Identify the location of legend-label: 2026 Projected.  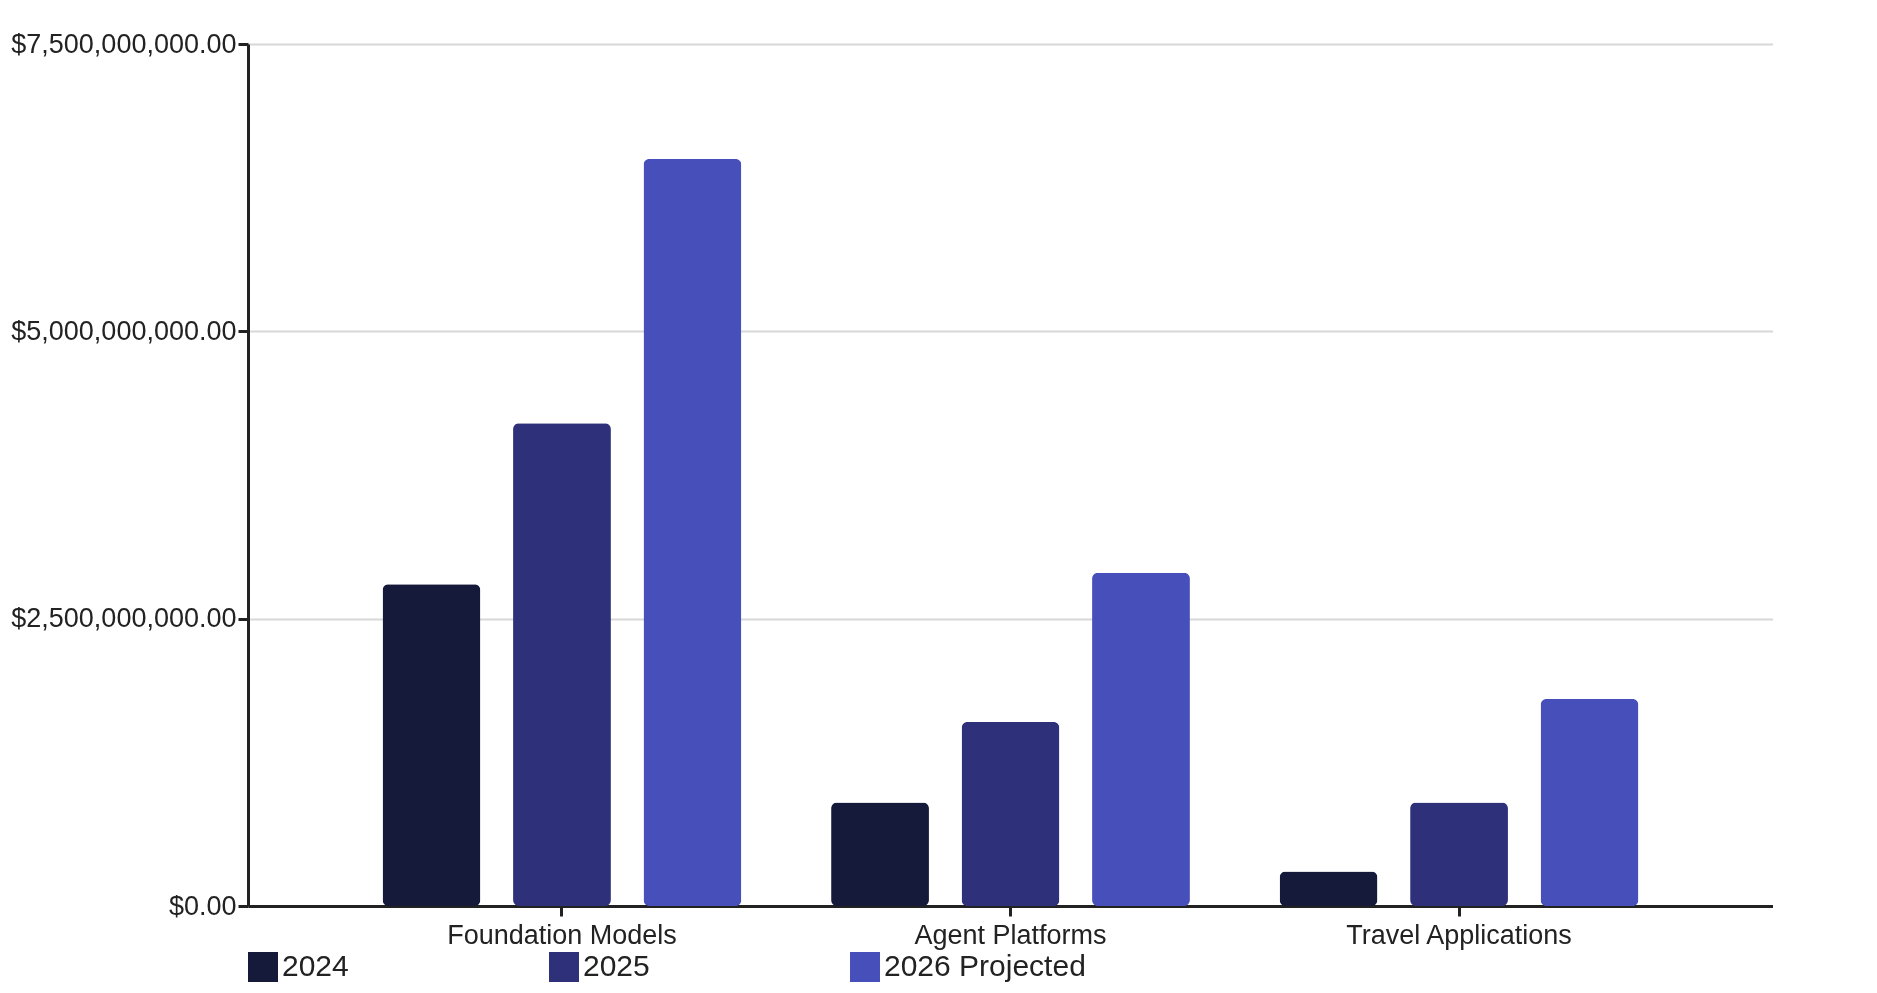
(985, 965).